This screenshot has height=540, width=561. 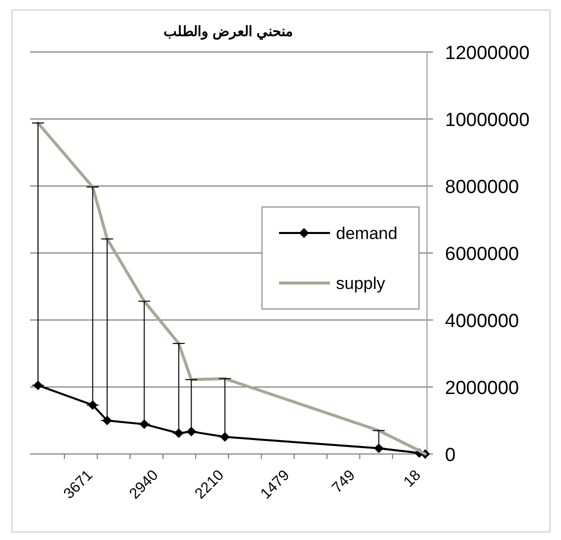 I want to click on y-tick-label: 8000000, so click(x=482, y=187).